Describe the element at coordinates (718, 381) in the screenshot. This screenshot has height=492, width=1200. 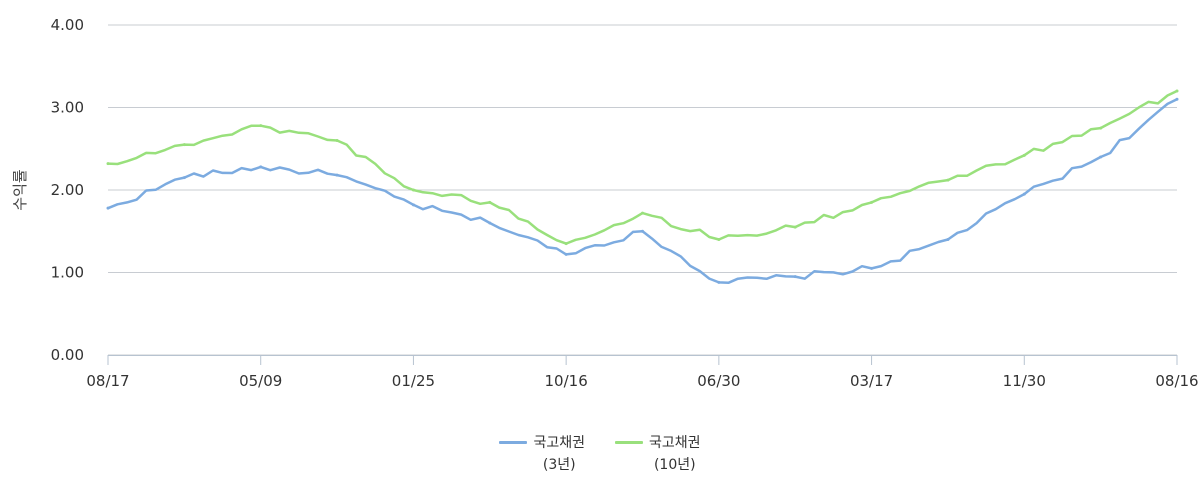
I see `x-tick-label: 06/30` at that location.